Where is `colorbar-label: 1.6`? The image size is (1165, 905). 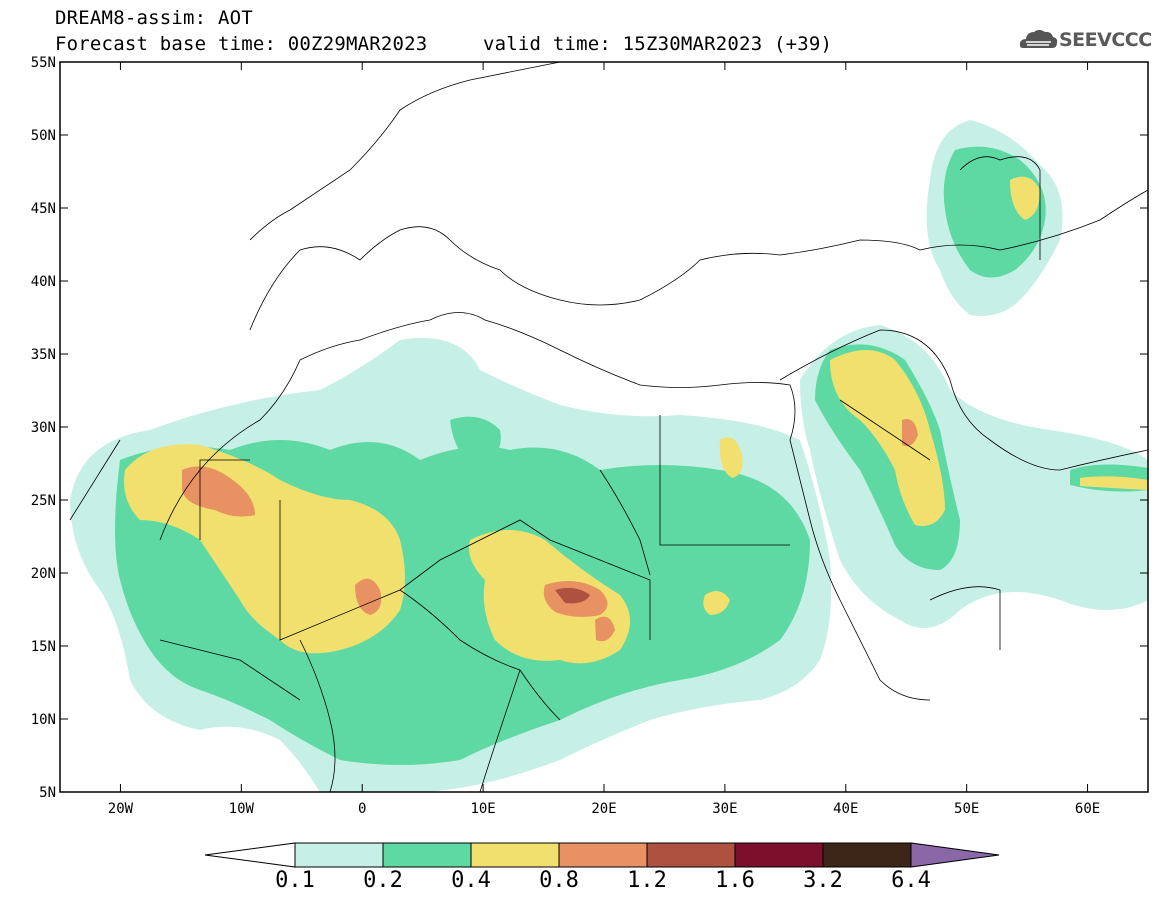
colorbar-label: 1.6 is located at coordinates (735, 880).